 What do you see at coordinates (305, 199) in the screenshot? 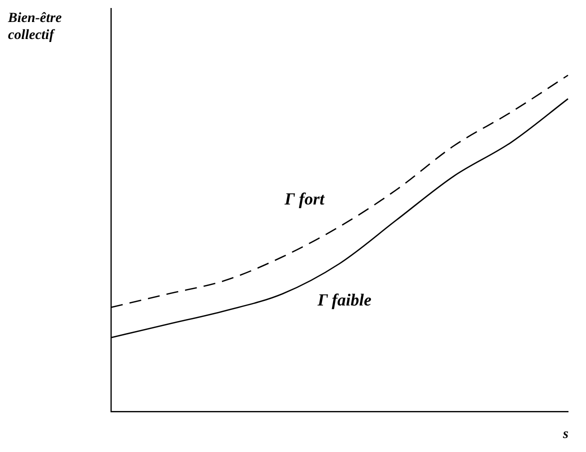
I see `series-label: Γ fort` at bounding box center [305, 199].